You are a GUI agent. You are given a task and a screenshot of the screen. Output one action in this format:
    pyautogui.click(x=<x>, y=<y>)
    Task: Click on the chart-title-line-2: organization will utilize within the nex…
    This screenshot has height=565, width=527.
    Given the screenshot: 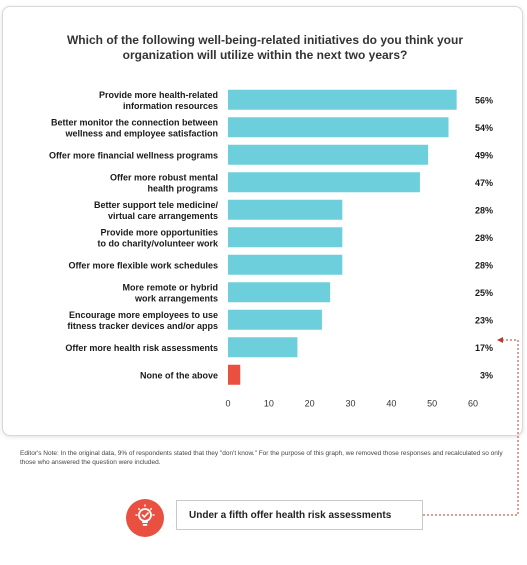 What is the action you would take?
    pyautogui.click(x=265, y=55)
    